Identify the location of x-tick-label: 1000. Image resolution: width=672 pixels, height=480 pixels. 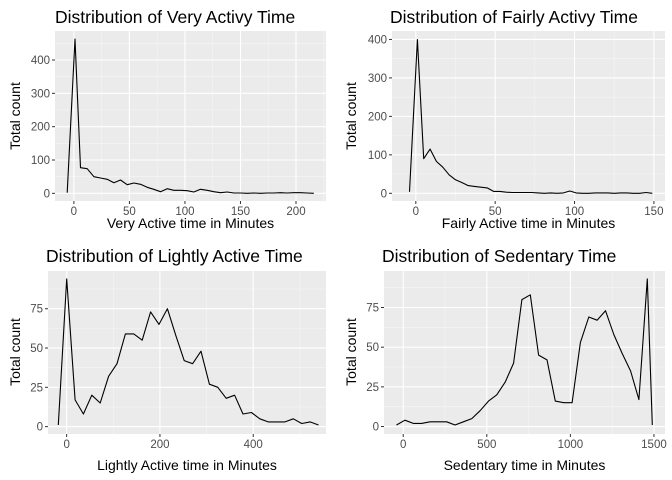
(571, 445).